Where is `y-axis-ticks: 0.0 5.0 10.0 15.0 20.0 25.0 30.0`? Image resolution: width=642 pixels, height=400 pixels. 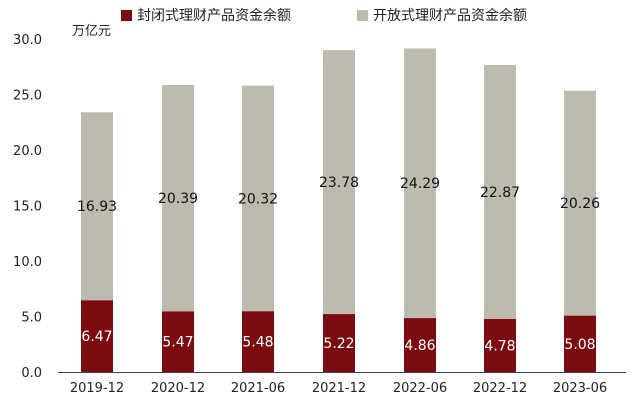
y-axis-ticks: 0.0 5.0 10.0 15.0 20.0 25.0 30.0 is located at coordinates (27, 207).